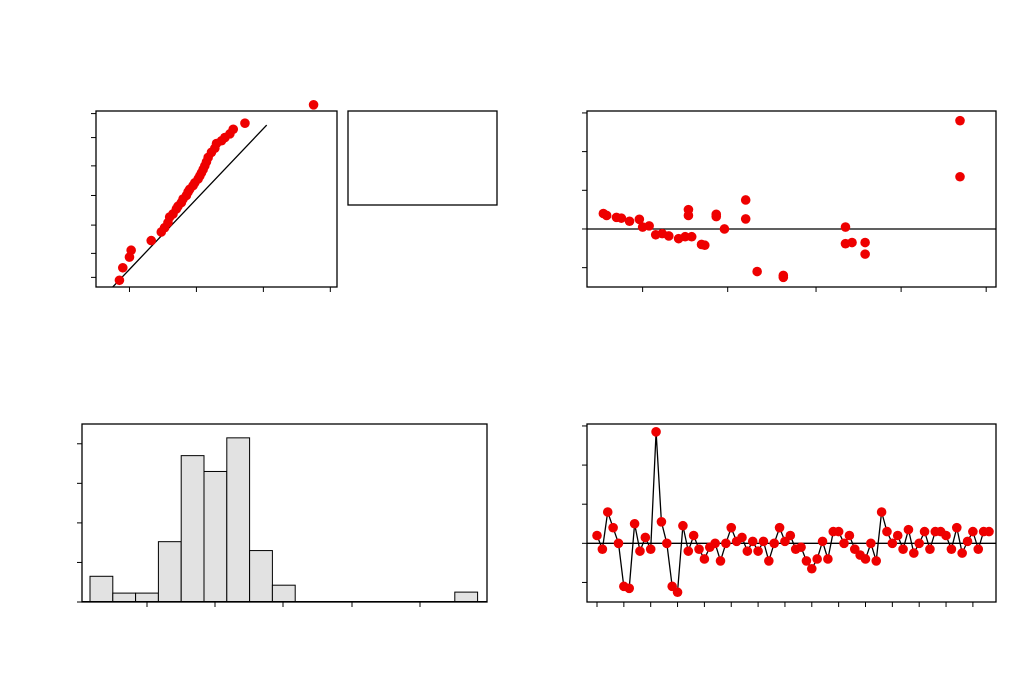 This screenshot has width=1019, height=680. Describe the element at coordinates (282, 515) in the screenshot. I see `histogram-panel` at that location.